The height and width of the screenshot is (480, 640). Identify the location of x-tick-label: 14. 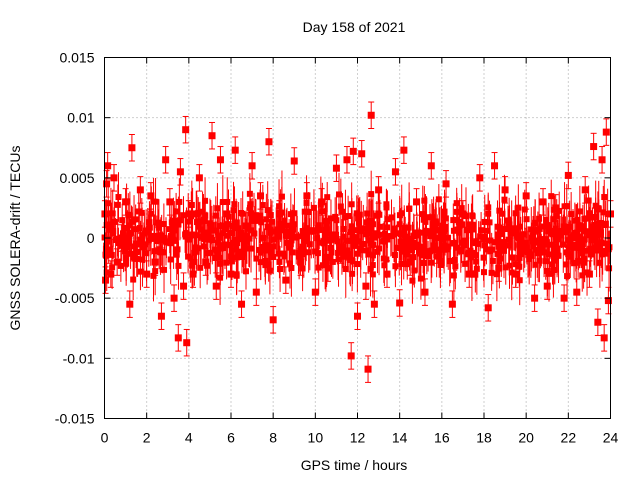
(400, 438).